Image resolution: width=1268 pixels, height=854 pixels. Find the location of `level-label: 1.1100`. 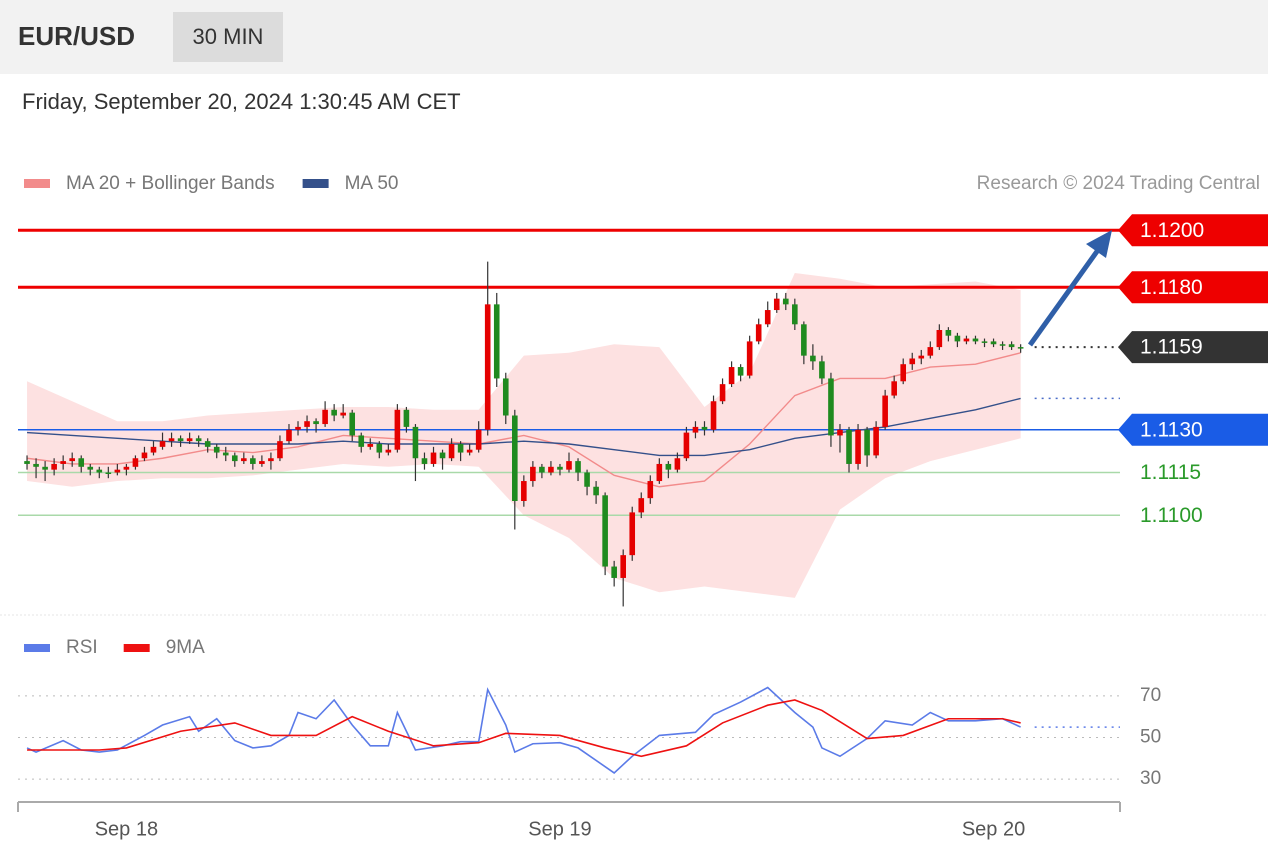

level-label: 1.1100 is located at coordinates (1171, 515).